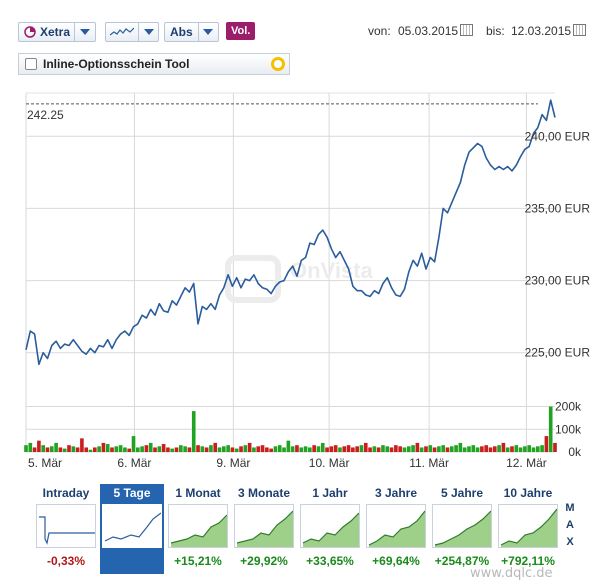  Describe the element at coordinates (278, 64) in the screenshot. I see `info-icon` at that location.